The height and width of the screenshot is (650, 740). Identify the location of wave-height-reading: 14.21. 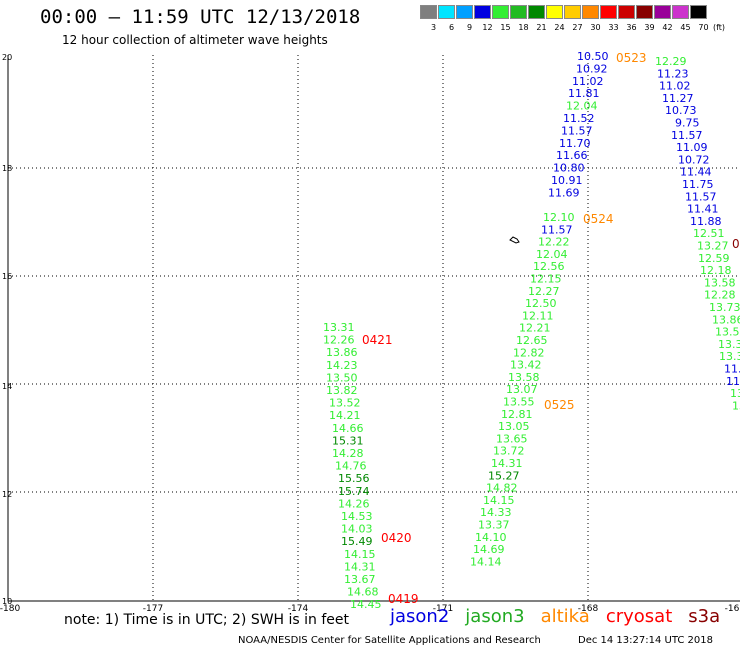
(345, 415).